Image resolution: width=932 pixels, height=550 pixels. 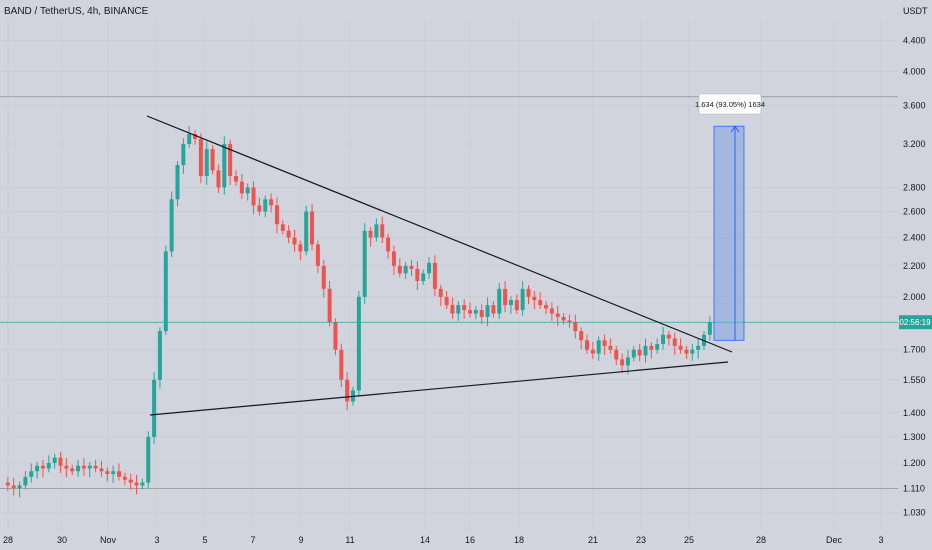 What do you see at coordinates (914, 187) in the screenshot?
I see `price-tick-label: 2.800` at bounding box center [914, 187].